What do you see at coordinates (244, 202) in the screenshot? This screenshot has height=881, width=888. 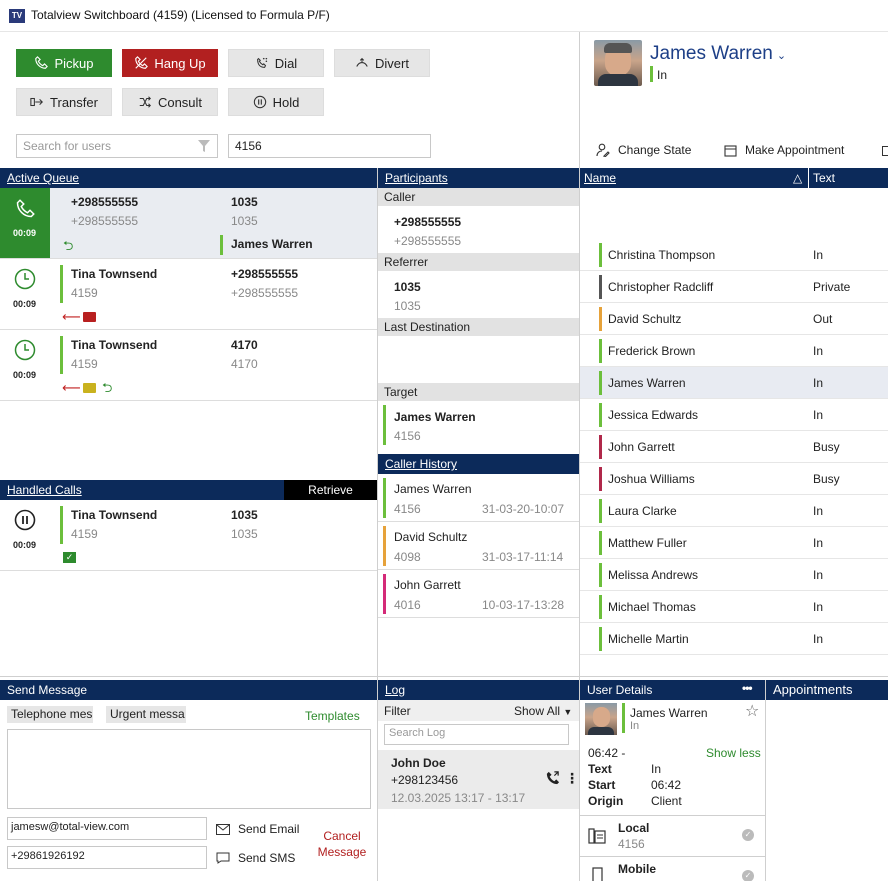 I see `destination-name: 1035` at bounding box center [244, 202].